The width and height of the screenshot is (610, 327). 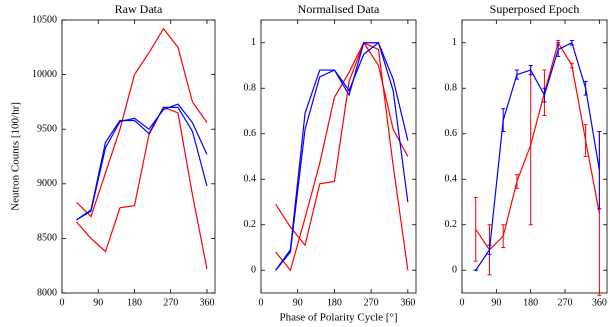 What do you see at coordinates (47, 238) in the screenshot?
I see `y-tick-label: 8500` at bounding box center [47, 238].